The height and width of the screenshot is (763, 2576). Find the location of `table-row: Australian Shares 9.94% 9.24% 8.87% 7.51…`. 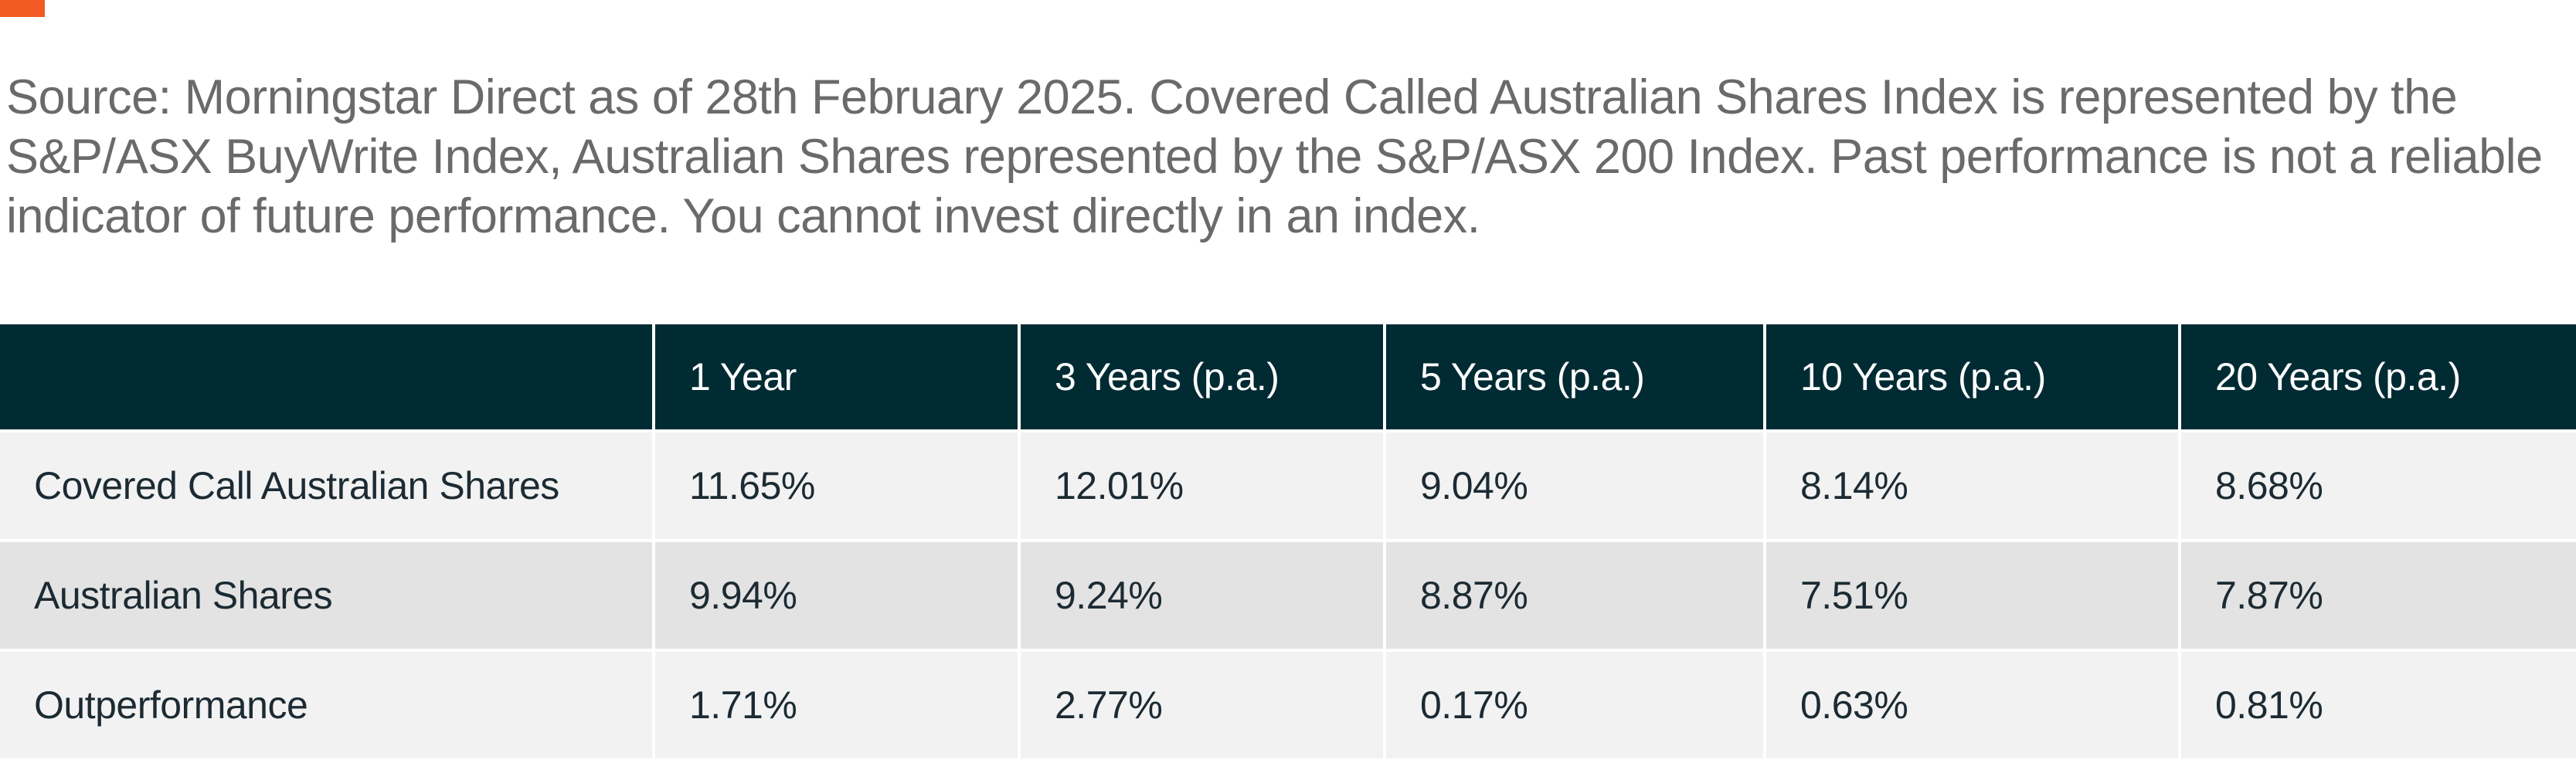

table-row: Australian Shares 9.94% 9.24% 8.87% 7.51… is located at coordinates (1288, 597).